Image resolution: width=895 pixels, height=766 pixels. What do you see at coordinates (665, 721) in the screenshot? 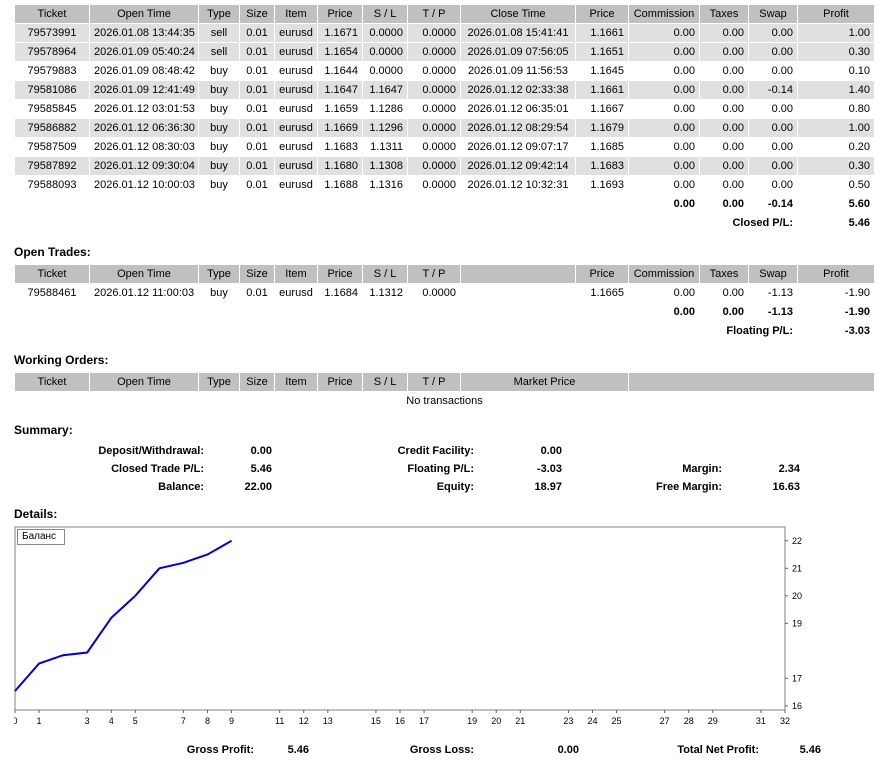
I see `axis-label: 27` at bounding box center [665, 721].